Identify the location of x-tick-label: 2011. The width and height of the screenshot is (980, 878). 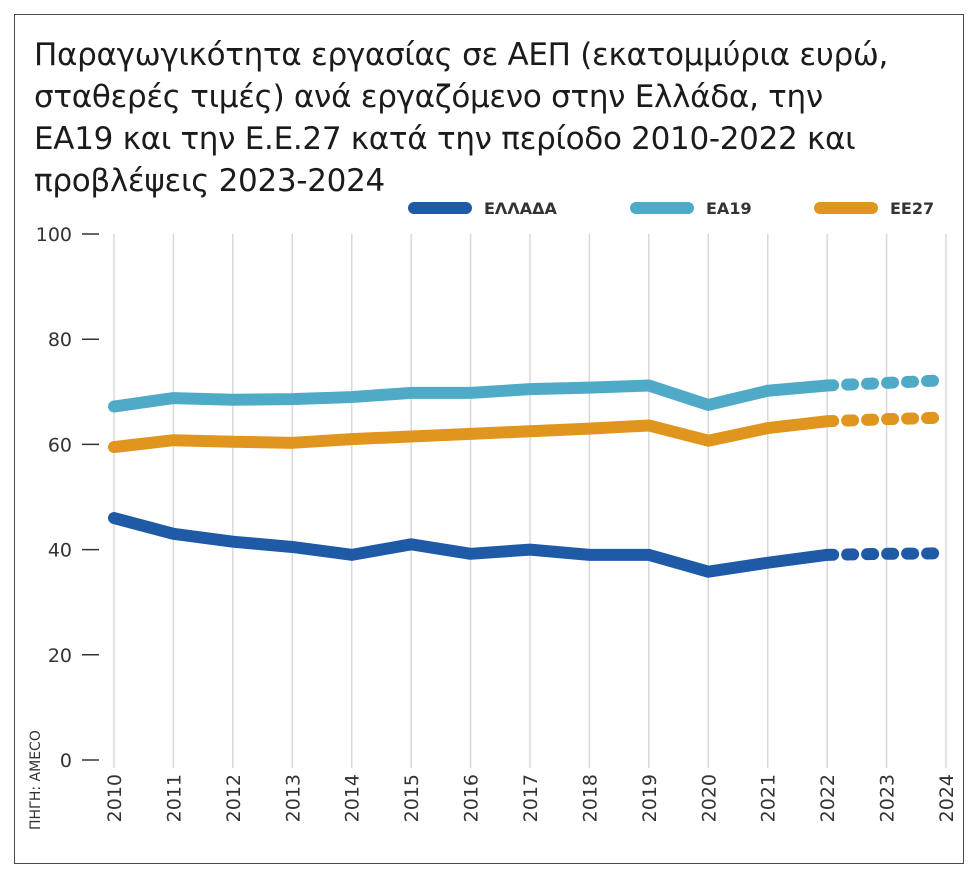
(174, 798).